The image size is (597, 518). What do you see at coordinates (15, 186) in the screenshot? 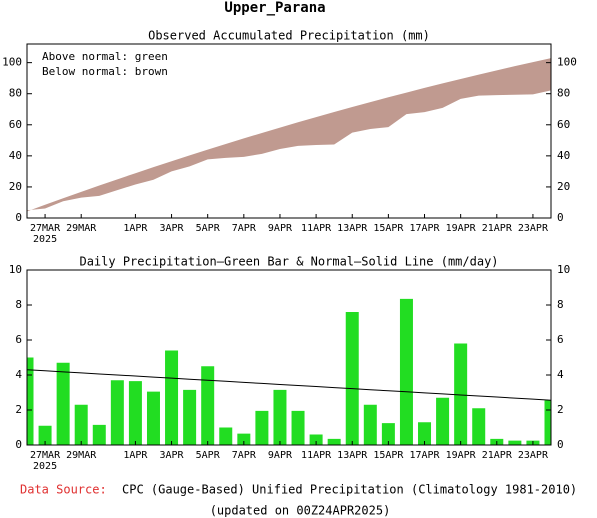
I see `y-tick-label: 20` at bounding box center [15, 186].